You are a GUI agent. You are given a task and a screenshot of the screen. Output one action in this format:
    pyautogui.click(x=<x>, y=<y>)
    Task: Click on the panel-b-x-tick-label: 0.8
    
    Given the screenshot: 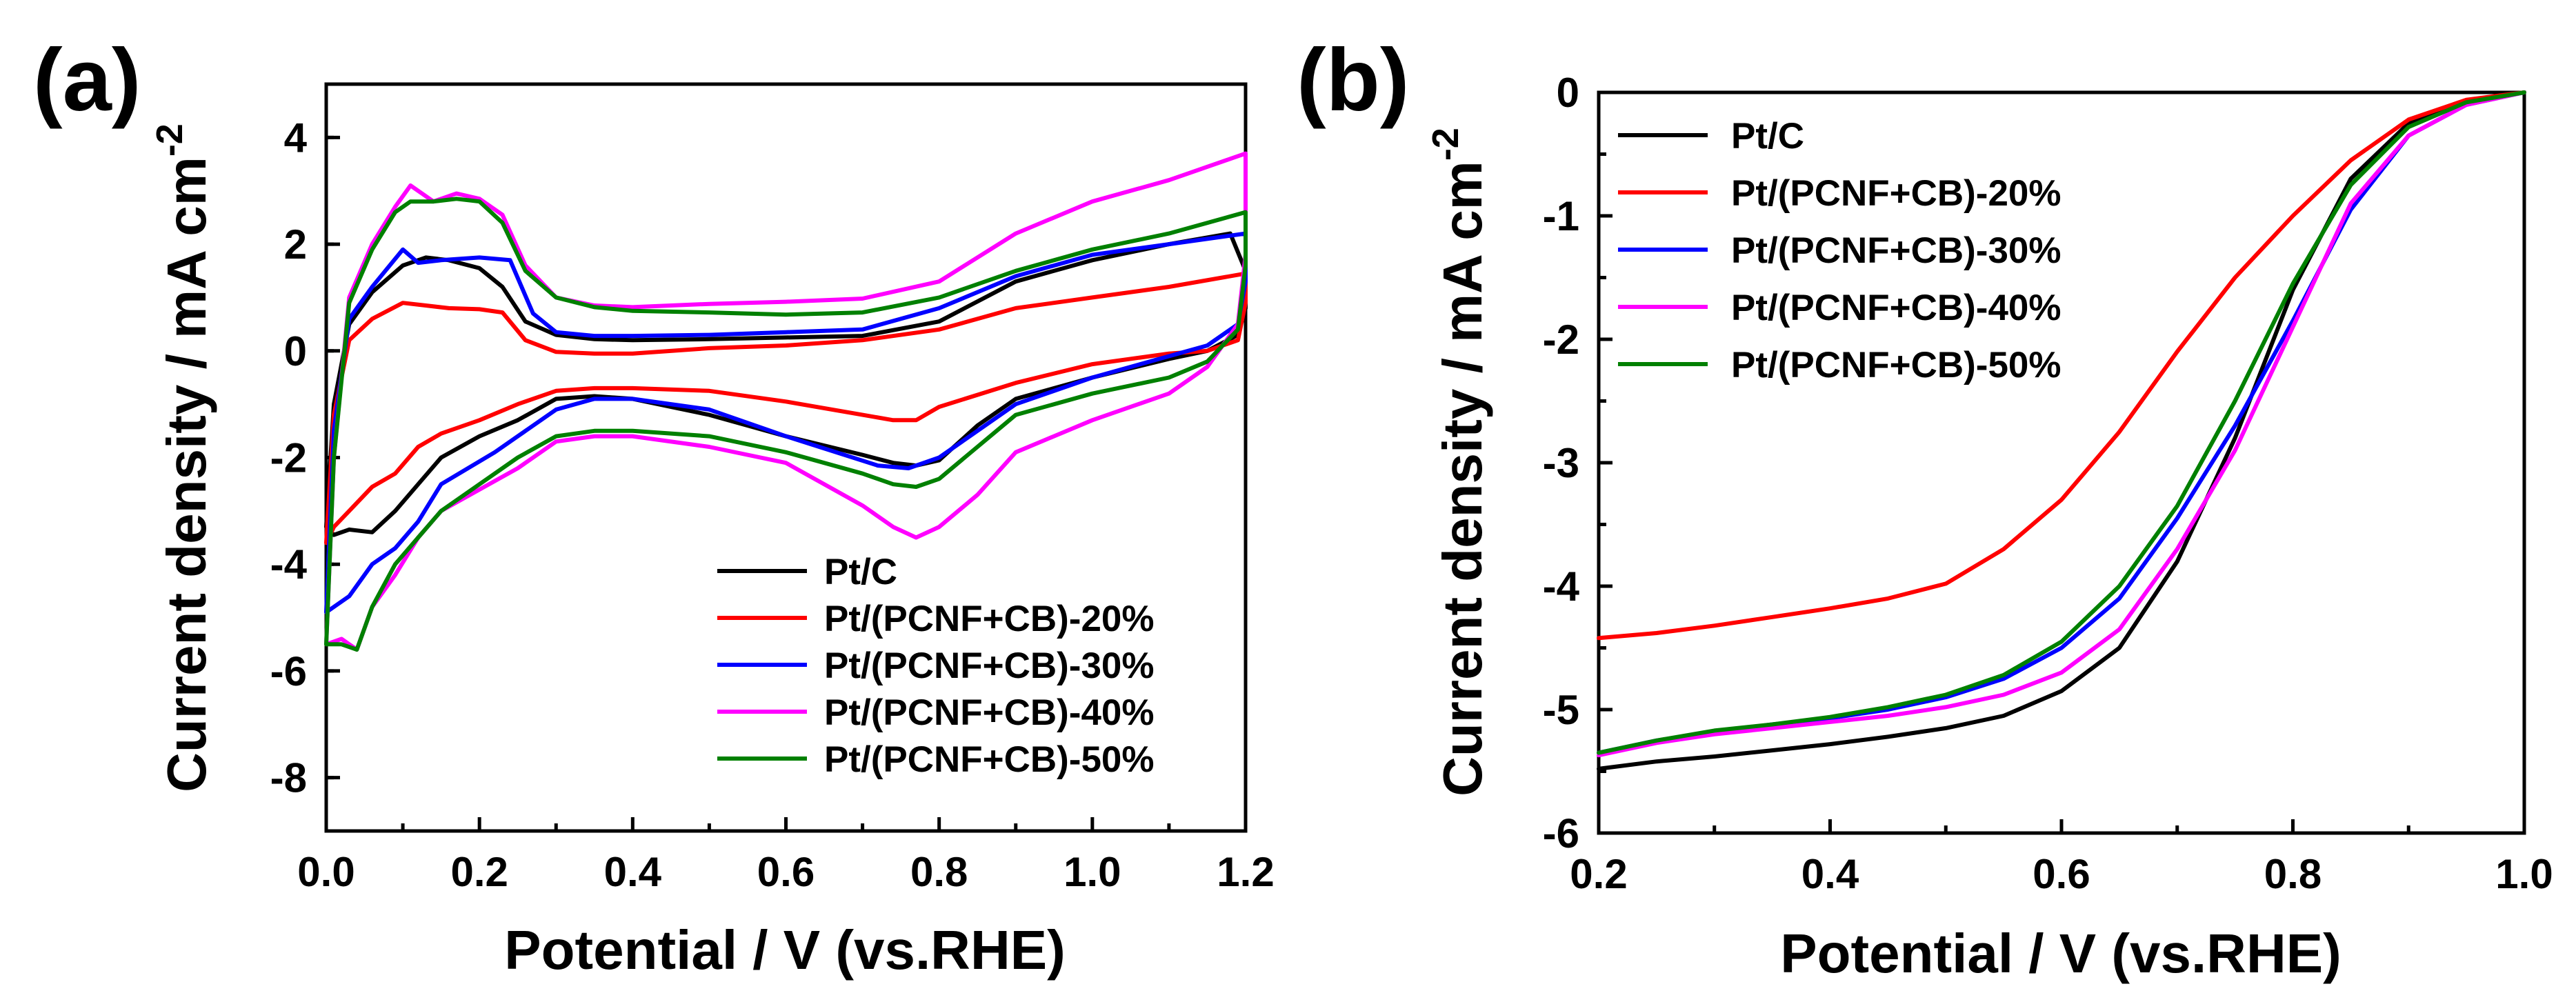 What is the action you would take?
    pyautogui.click(x=2293, y=874)
    